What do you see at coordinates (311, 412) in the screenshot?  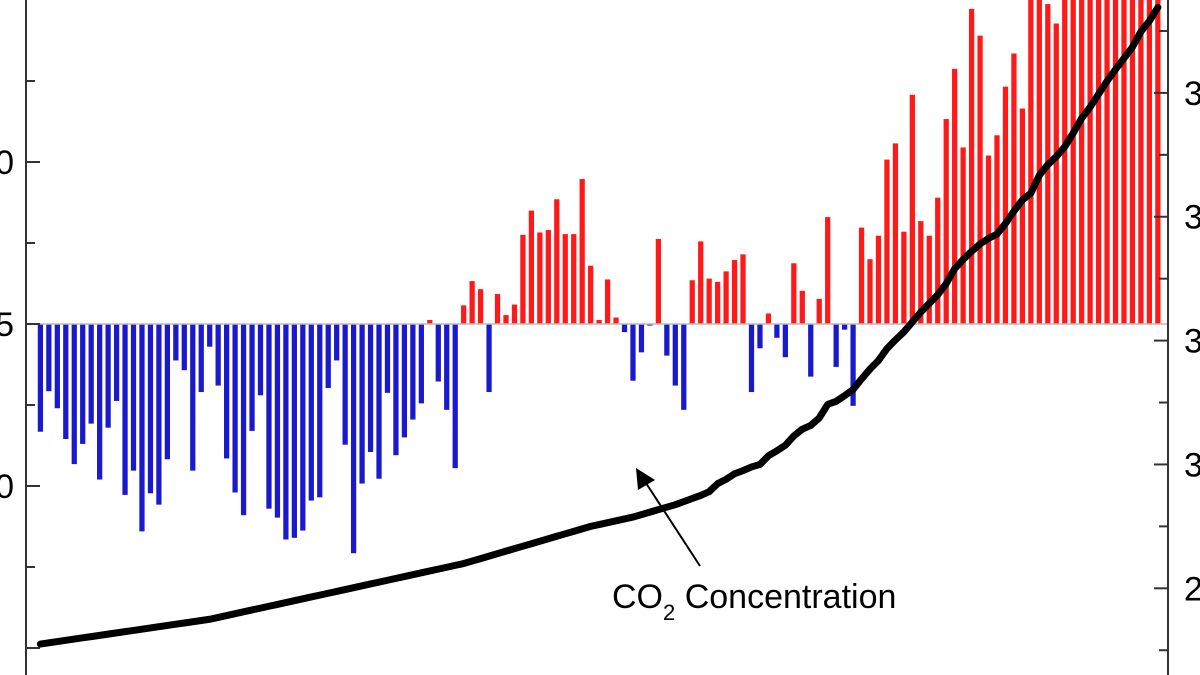 I see `bar-1912` at bounding box center [311, 412].